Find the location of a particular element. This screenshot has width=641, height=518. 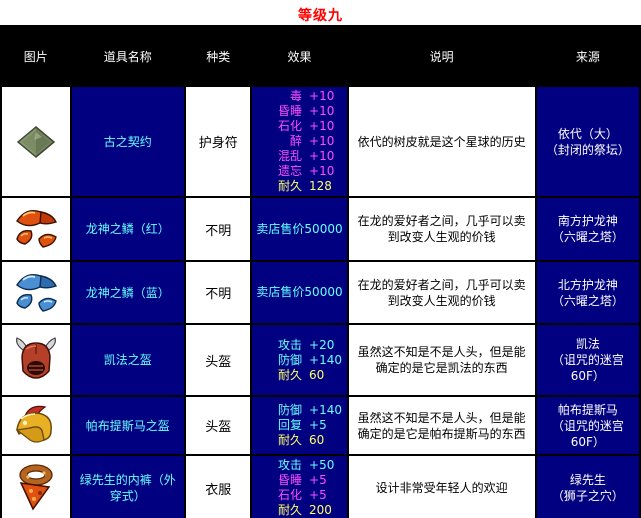

source-line: 绿先生 is located at coordinates (587, 480).